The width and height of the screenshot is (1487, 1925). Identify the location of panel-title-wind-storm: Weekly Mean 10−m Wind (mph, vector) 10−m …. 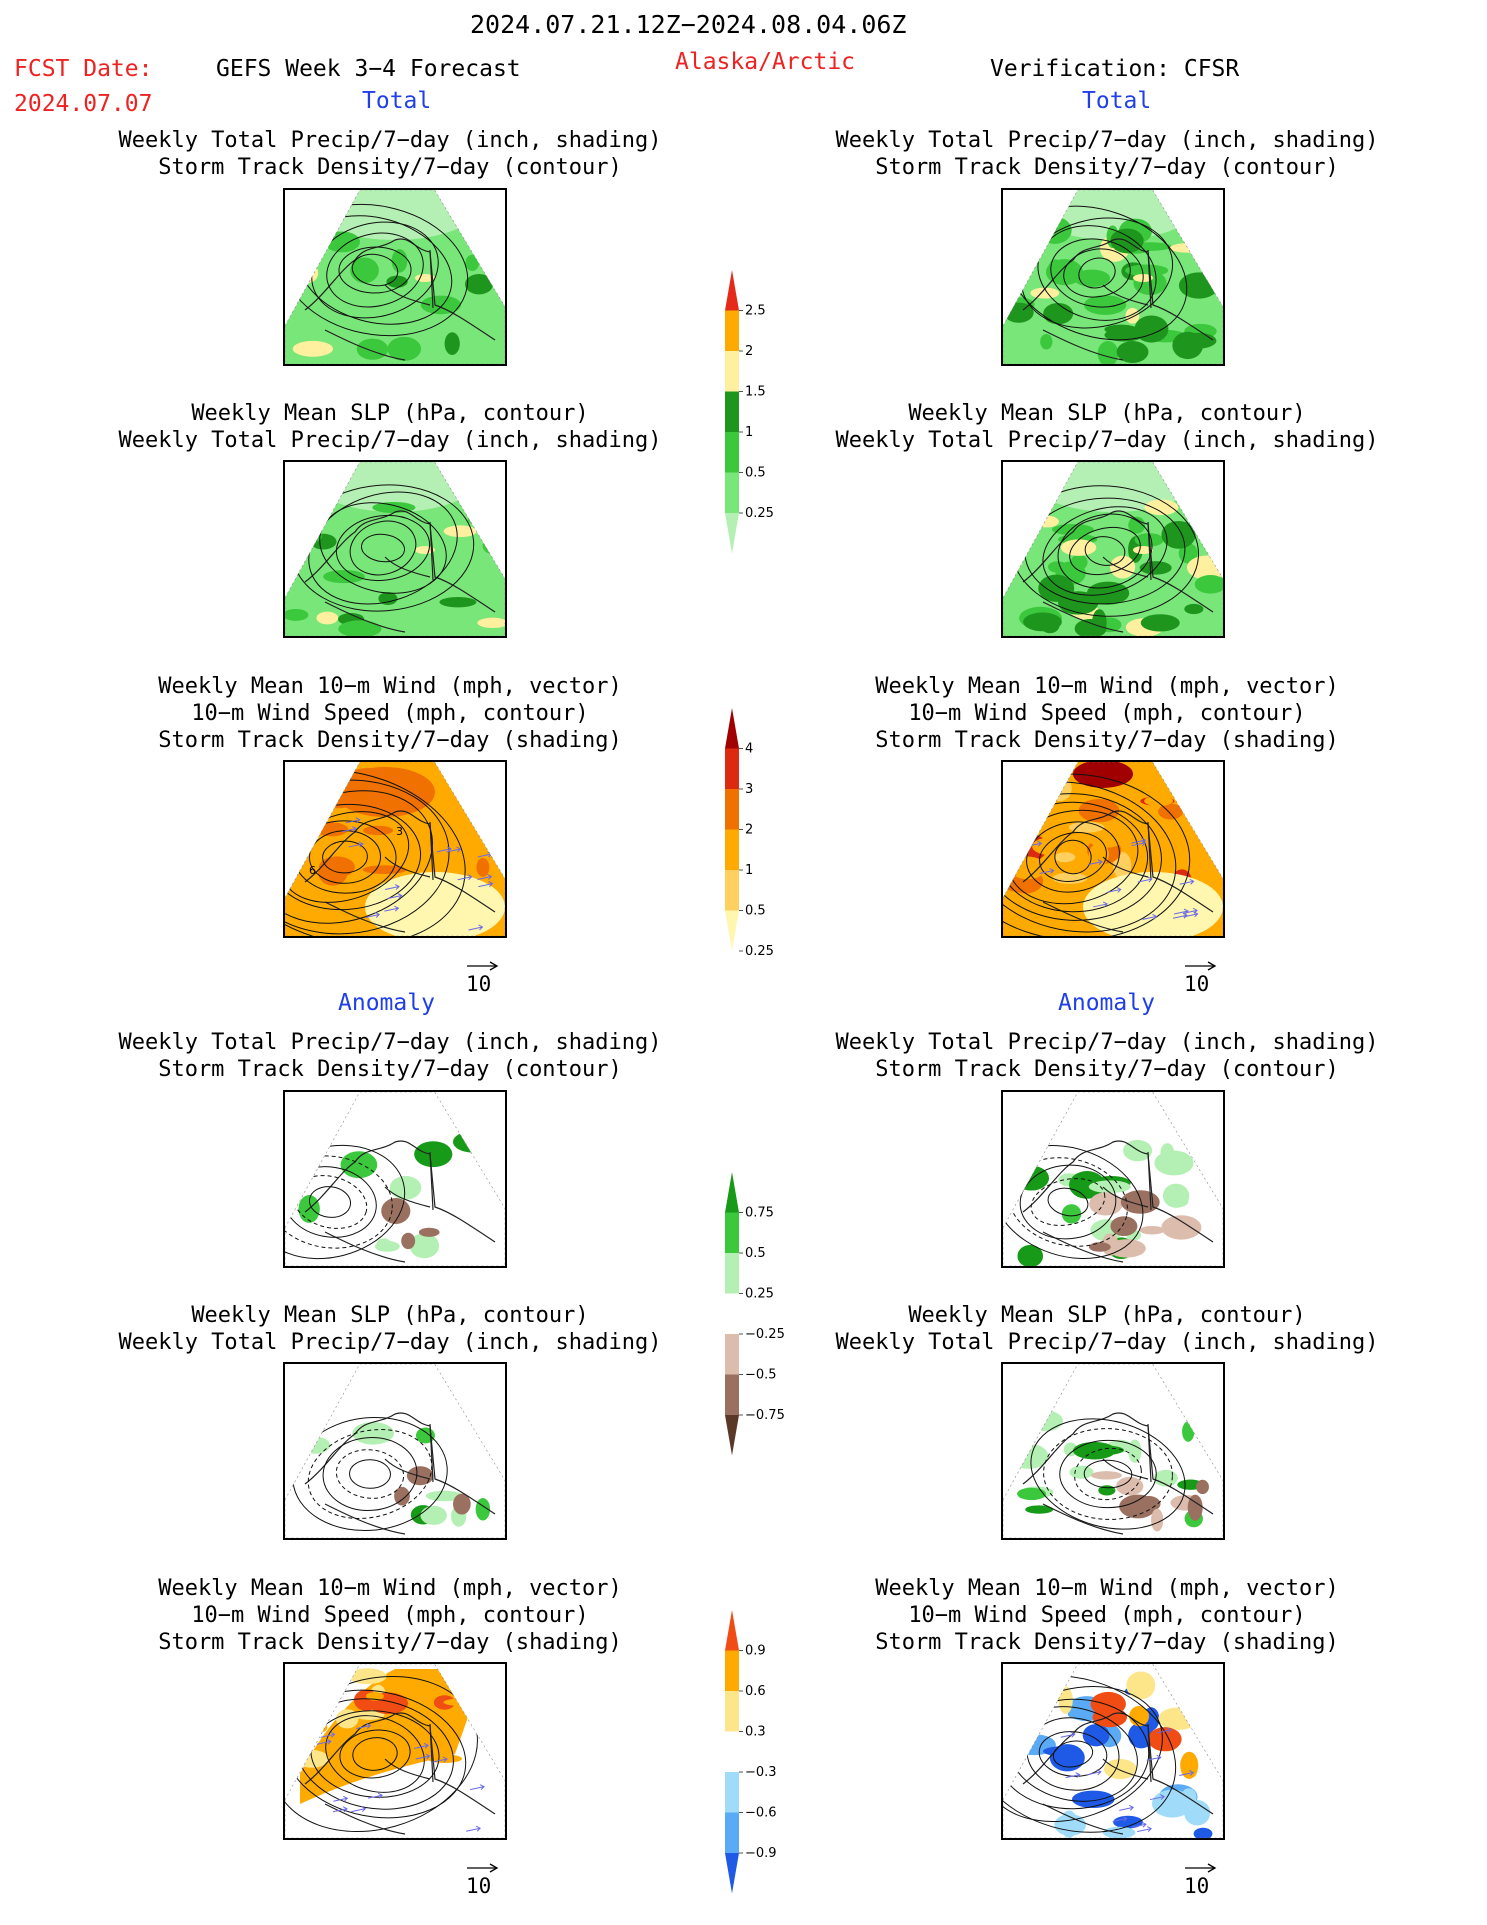
(390, 1615).